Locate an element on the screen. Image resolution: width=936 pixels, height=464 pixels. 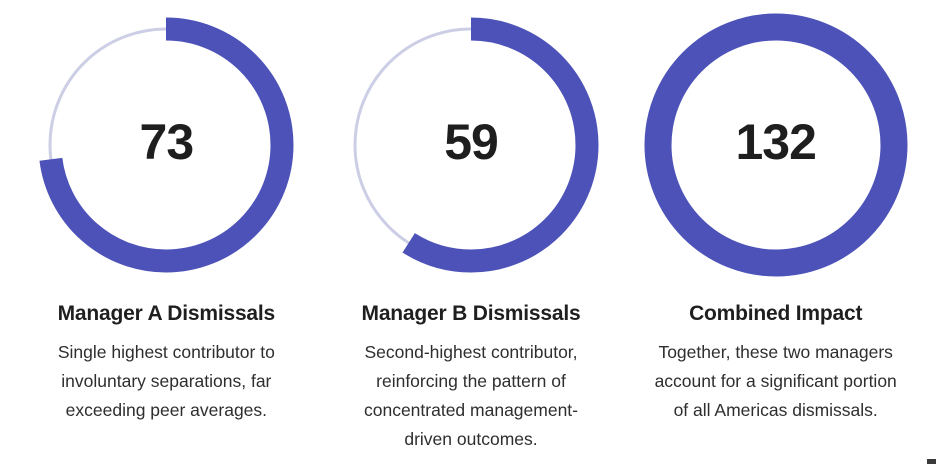
kpi-title: Manager A Dismissals is located at coordinates (166, 313).